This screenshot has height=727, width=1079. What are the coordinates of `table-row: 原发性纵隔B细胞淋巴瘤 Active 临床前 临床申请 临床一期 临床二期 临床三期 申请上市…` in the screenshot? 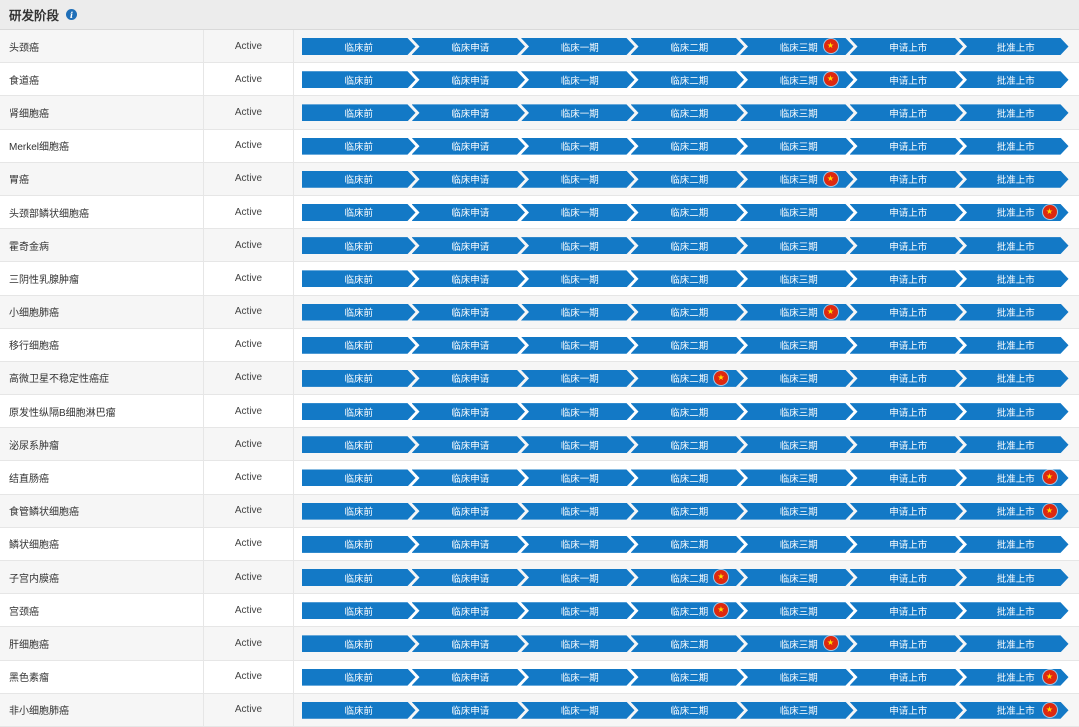 It's located at (539, 412).